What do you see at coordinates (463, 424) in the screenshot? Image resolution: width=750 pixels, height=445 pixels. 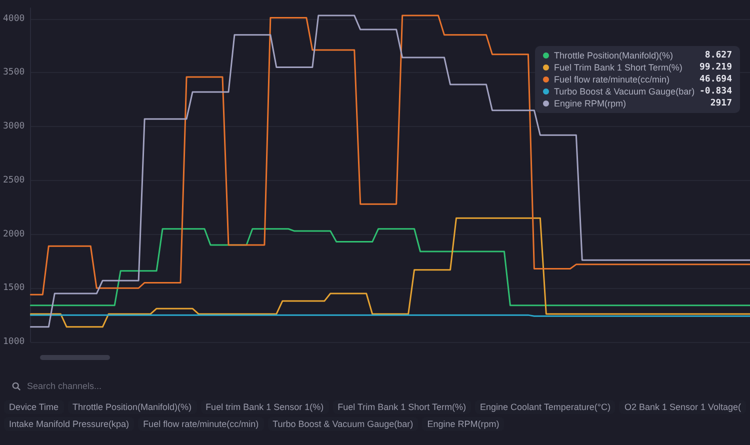 I see `text: Engine RPM(rpm)` at bounding box center [463, 424].